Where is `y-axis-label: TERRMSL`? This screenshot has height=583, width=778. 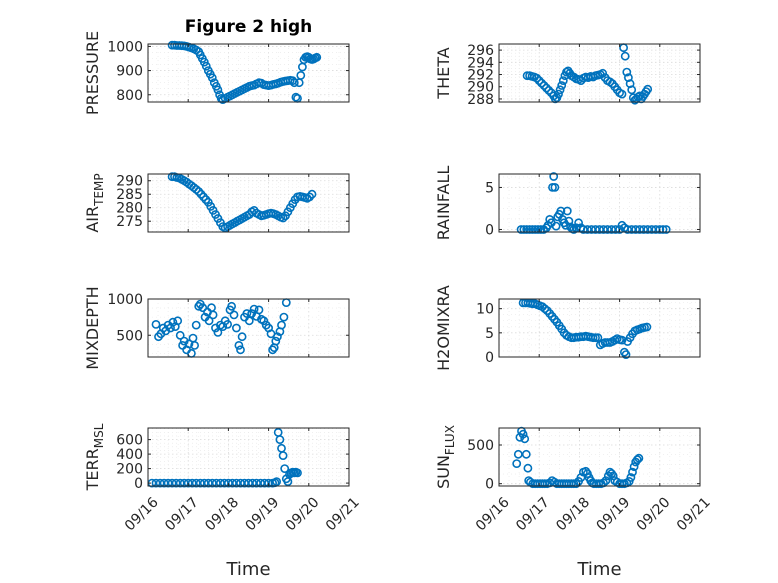 y-axis-label: TERRMSL is located at coordinates (94, 457).